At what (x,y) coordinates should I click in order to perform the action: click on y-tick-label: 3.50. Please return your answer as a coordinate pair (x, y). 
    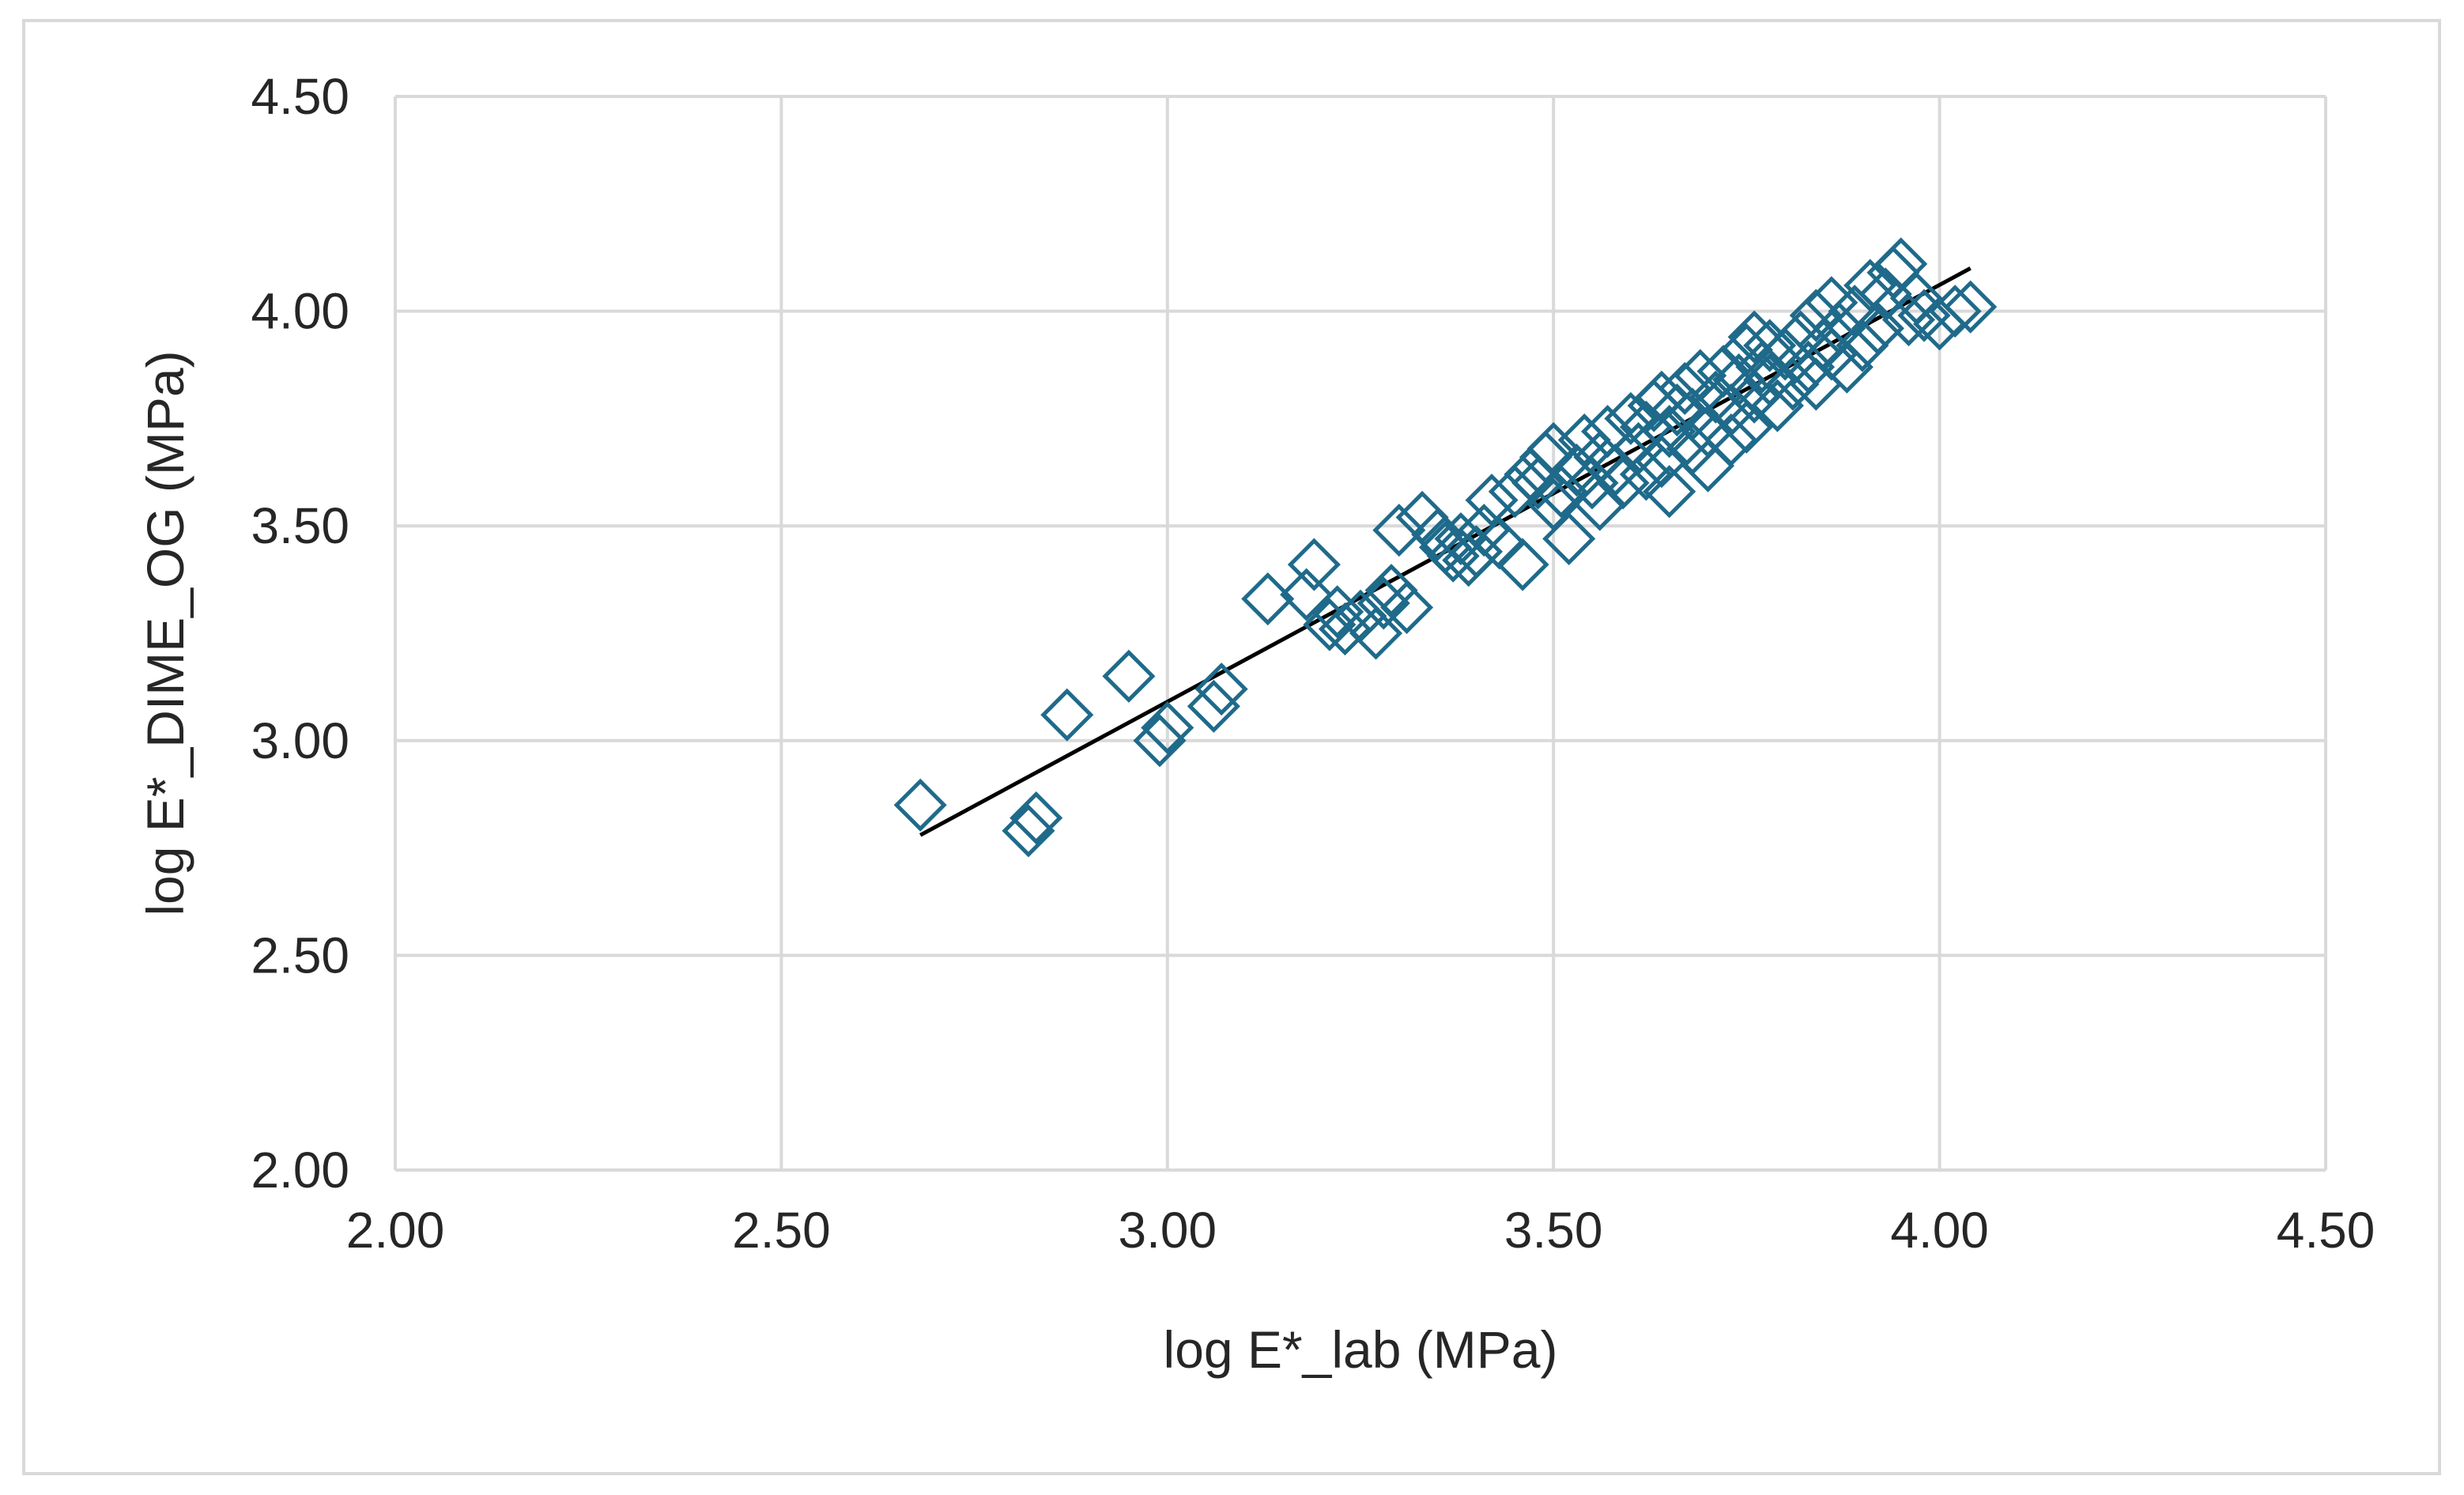
    Looking at the image, I should click on (300, 525).